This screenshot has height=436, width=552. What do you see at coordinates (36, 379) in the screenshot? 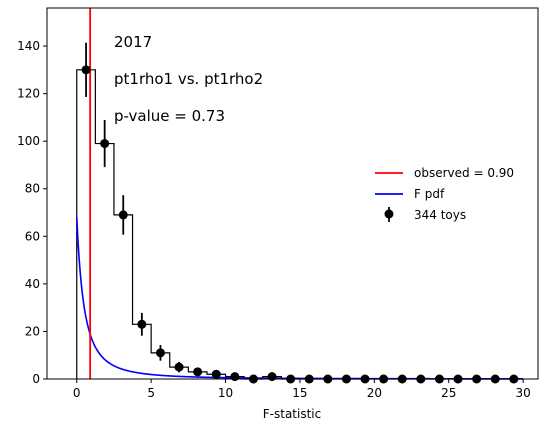
I see `y-tick-label: 0` at bounding box center [36, 379].